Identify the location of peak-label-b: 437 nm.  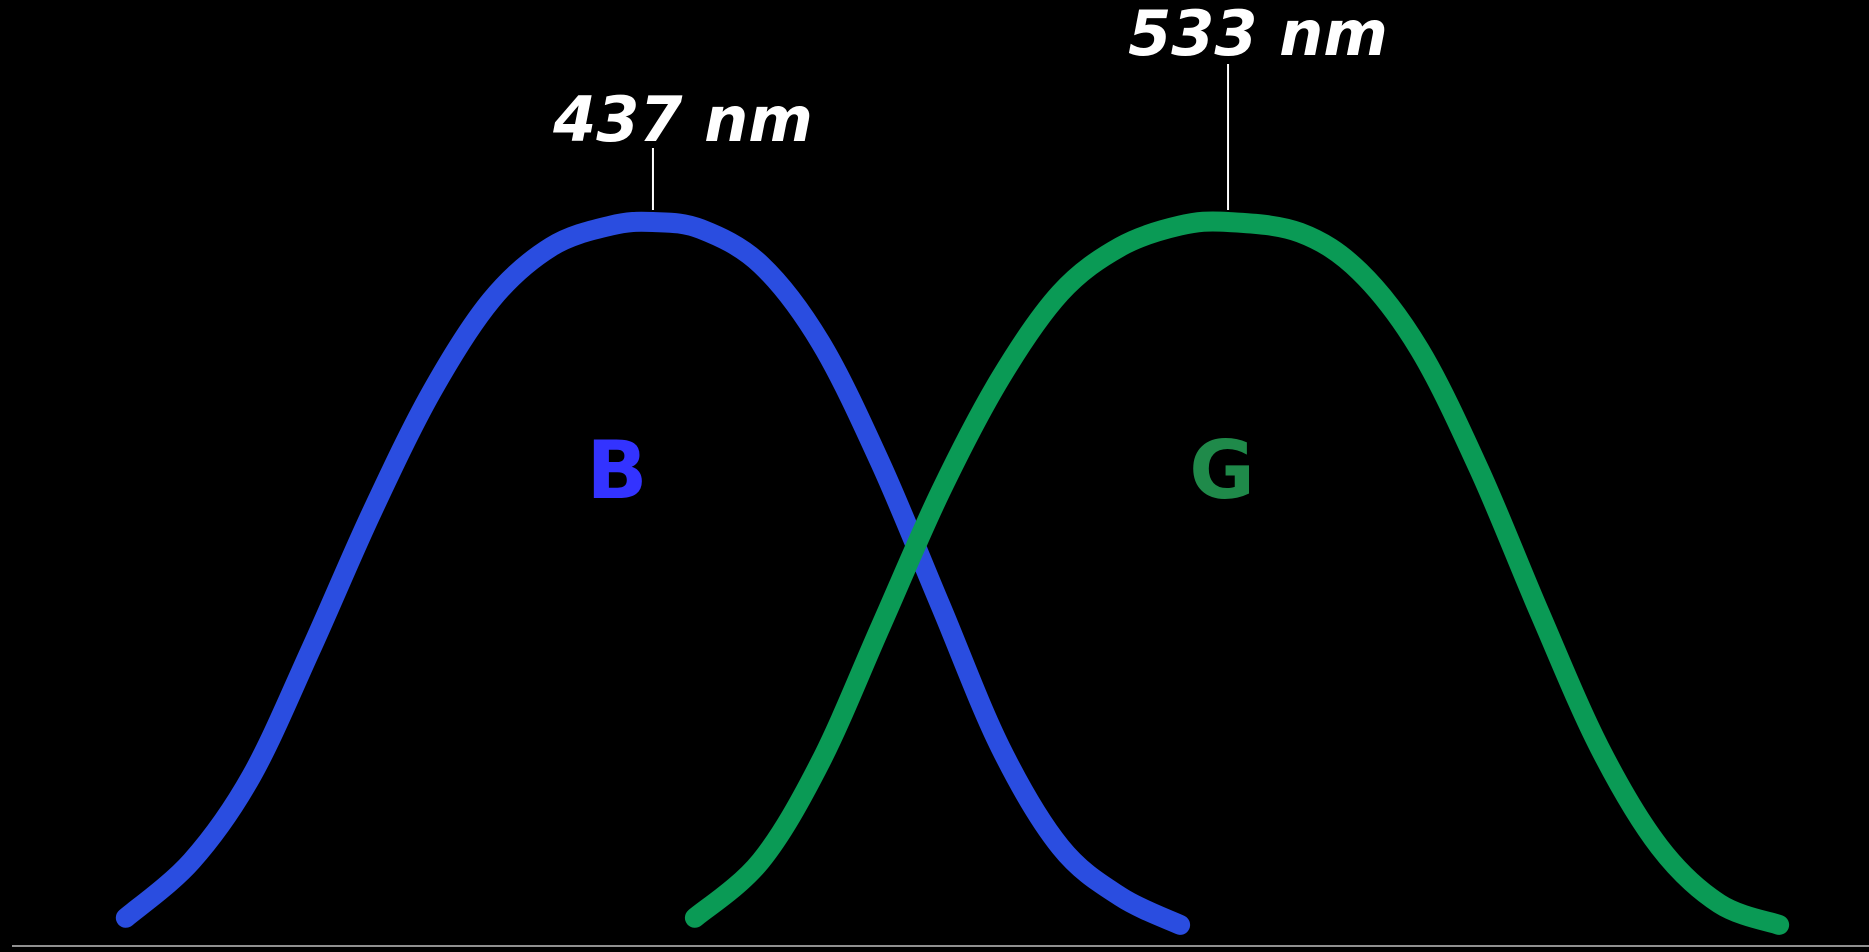
(682, 119).